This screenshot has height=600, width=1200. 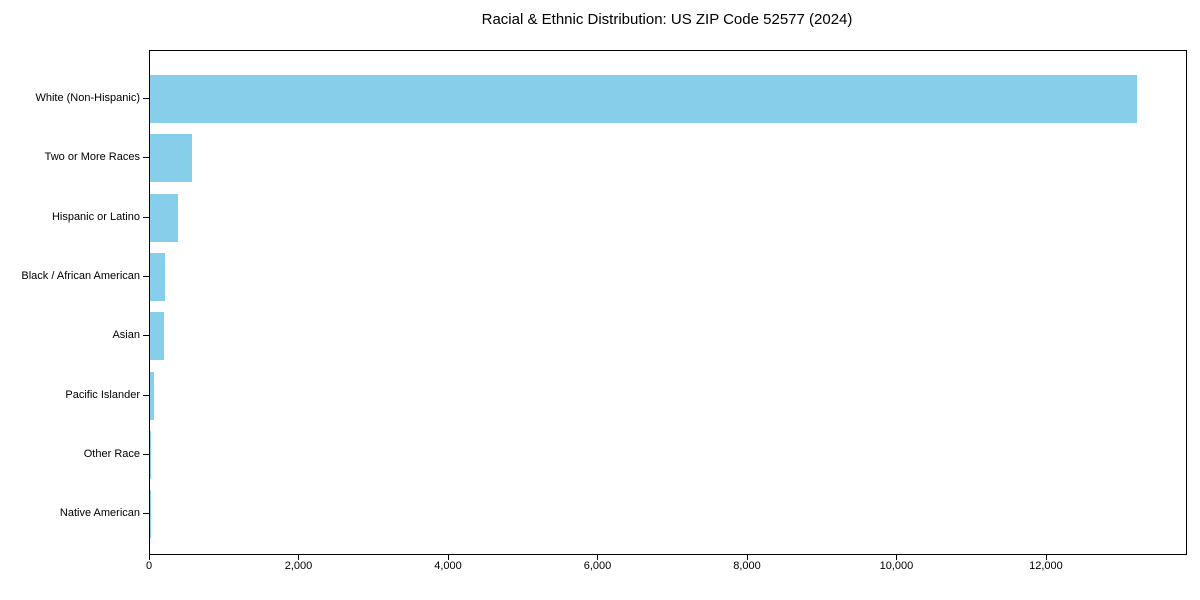 I want to click on bar-two-or-more-races, so click(x=171, y=158).